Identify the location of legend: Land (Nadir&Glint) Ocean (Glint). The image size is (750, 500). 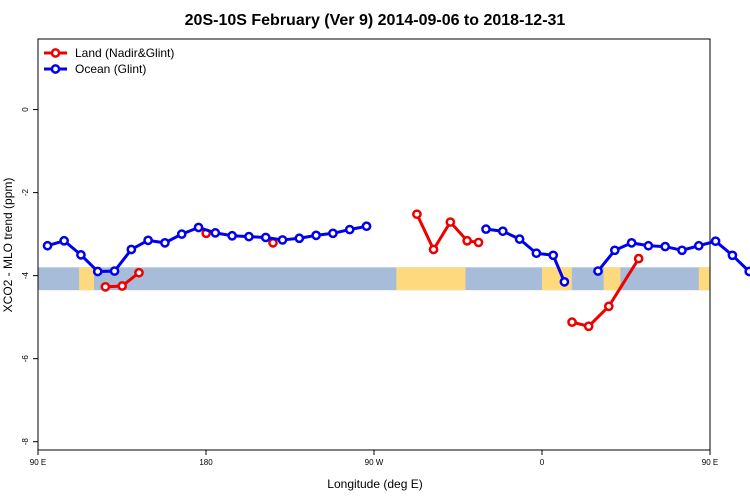
(109, 61).